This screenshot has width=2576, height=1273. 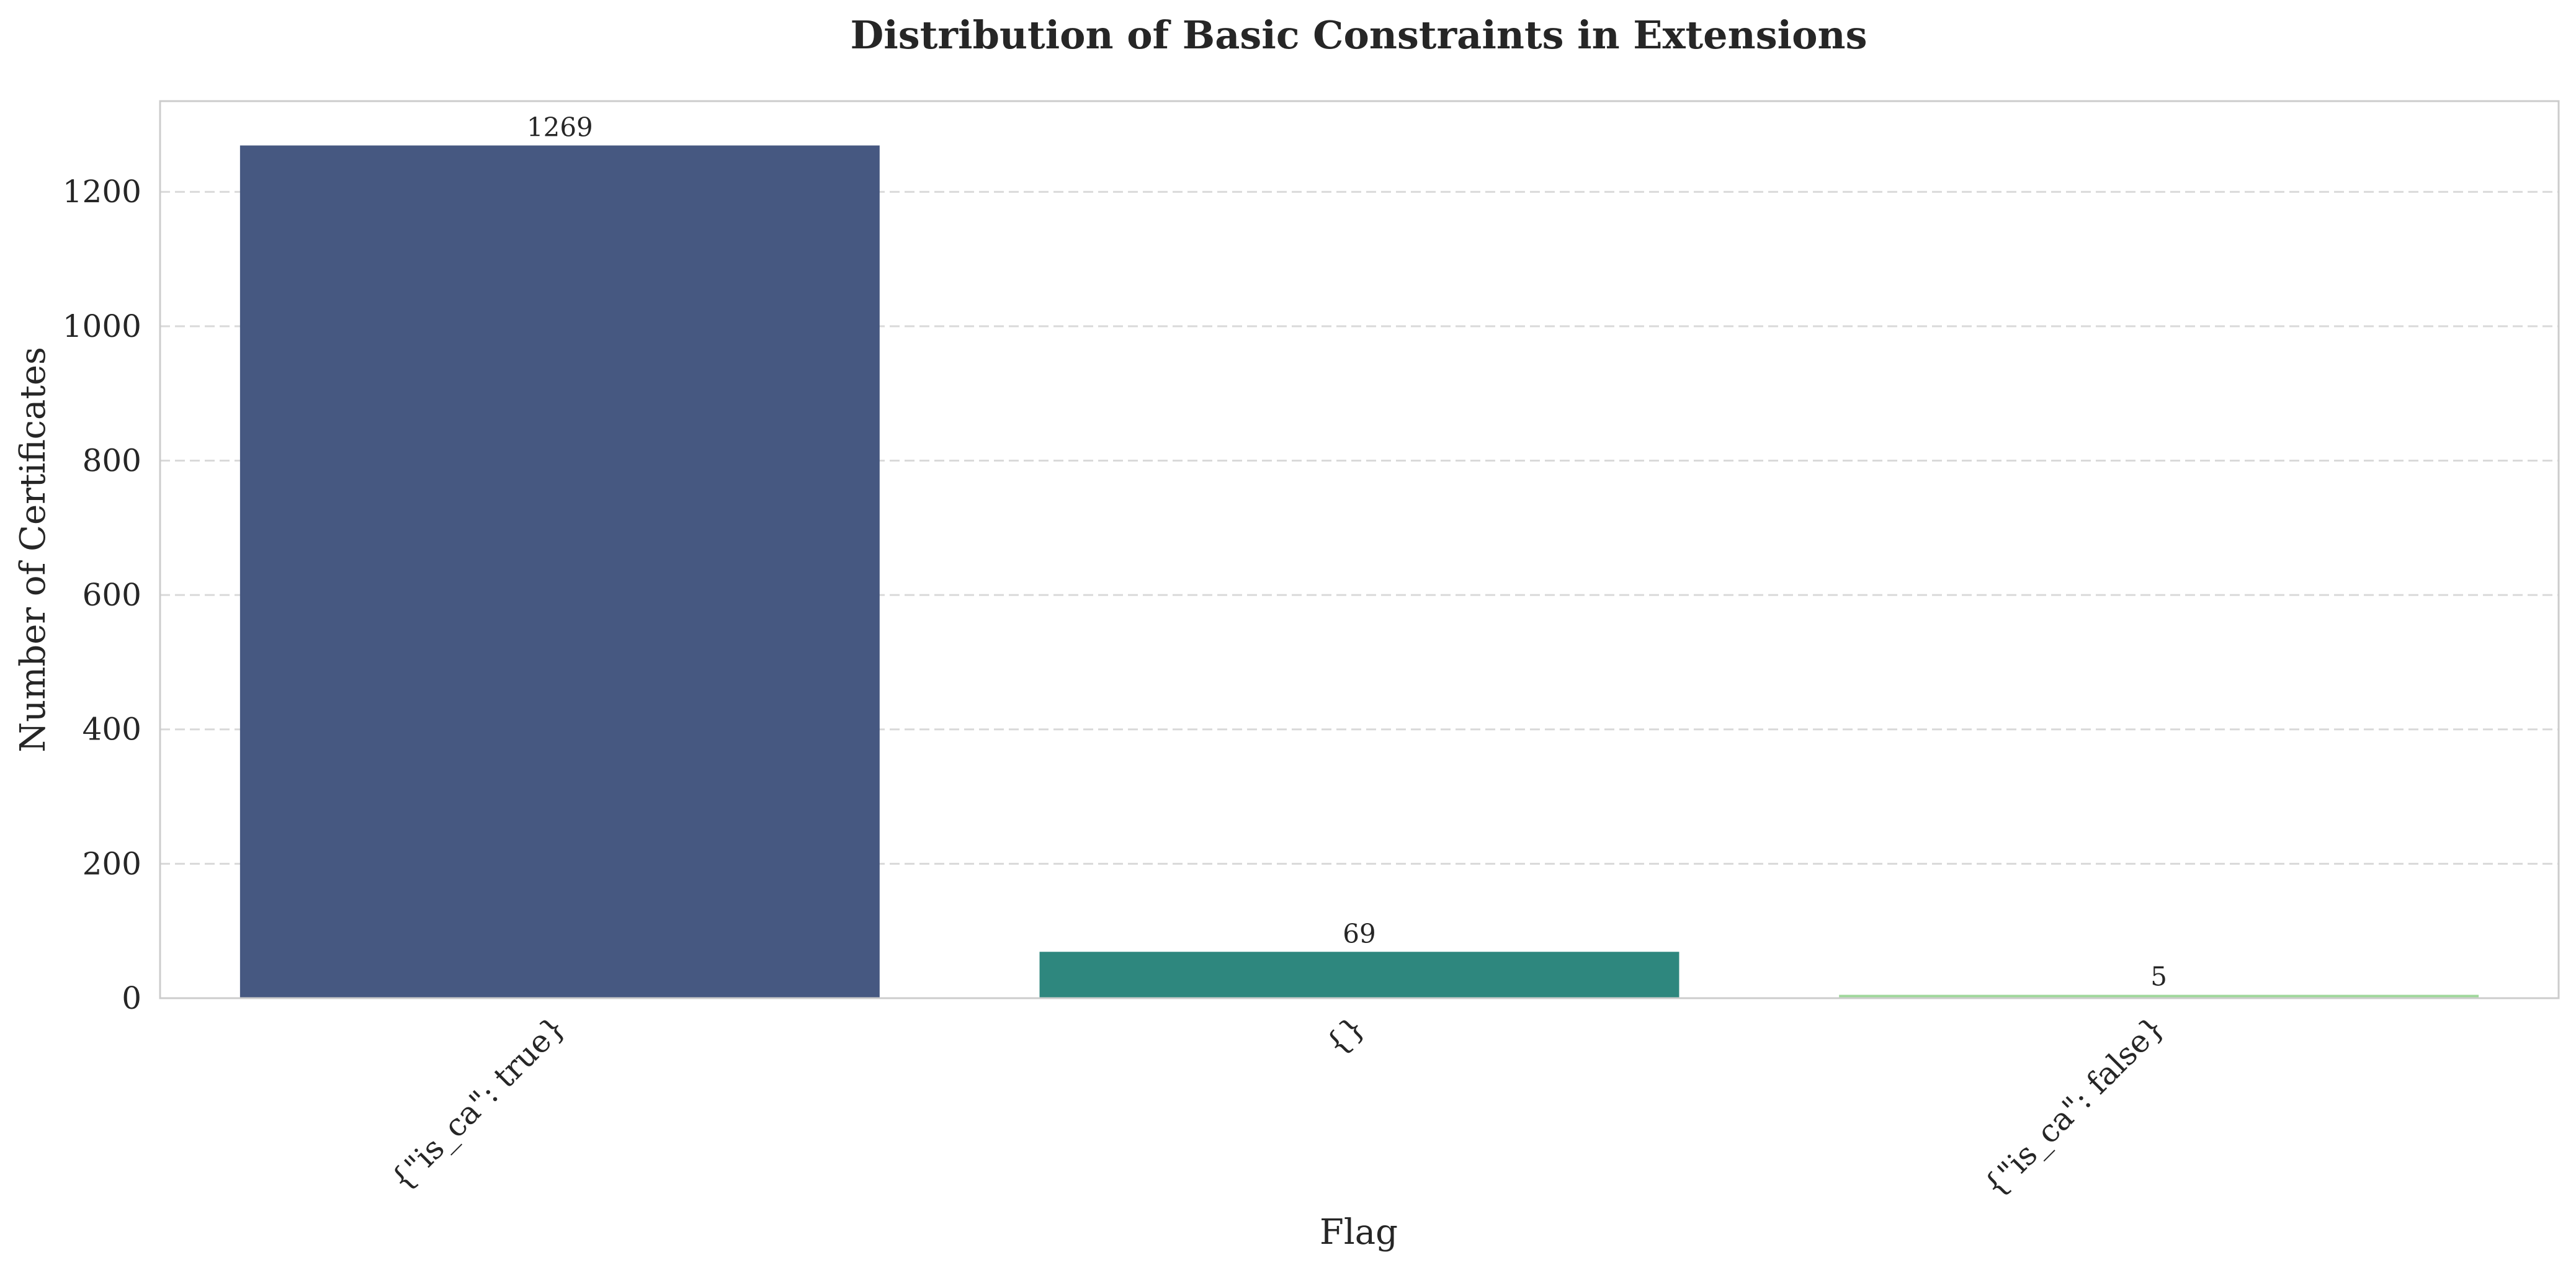 I want to click on x-tick-label: {}, so click(x=1345, y=1035).